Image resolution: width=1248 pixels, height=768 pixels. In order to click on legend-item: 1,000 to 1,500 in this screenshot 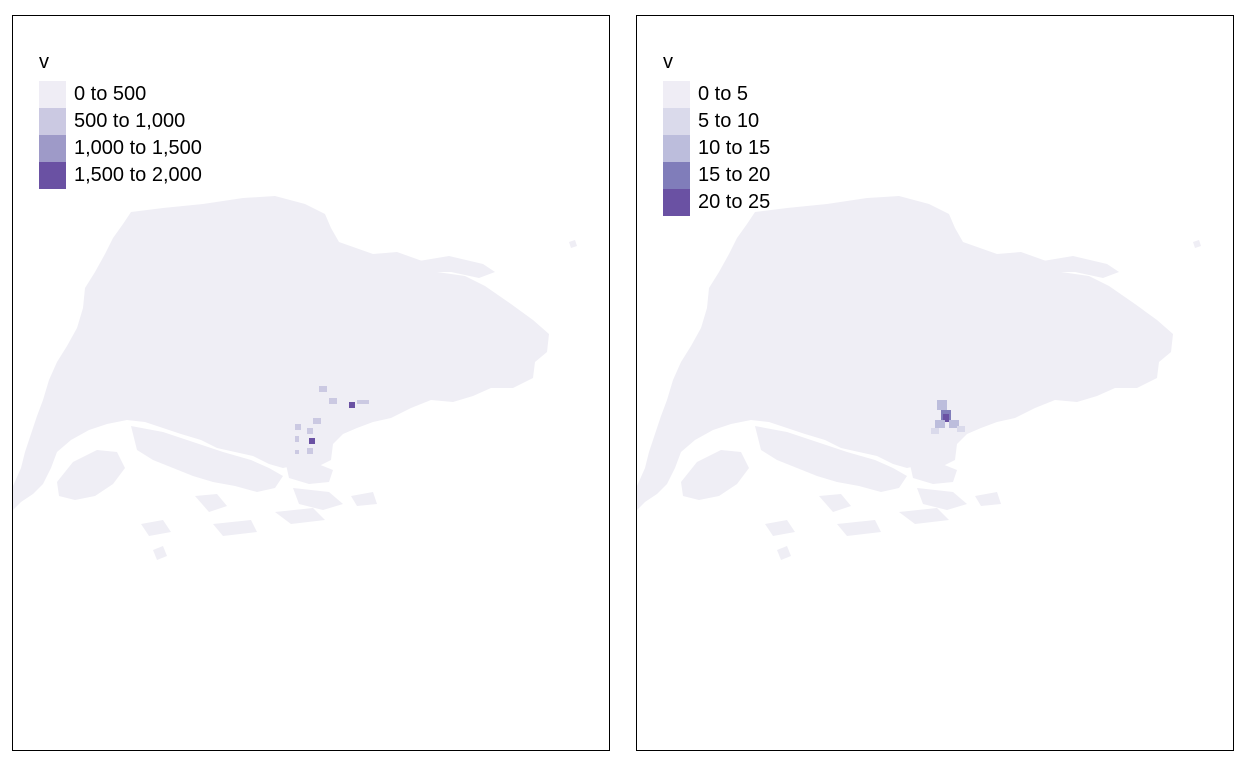, I will do `click(120, 148)`.